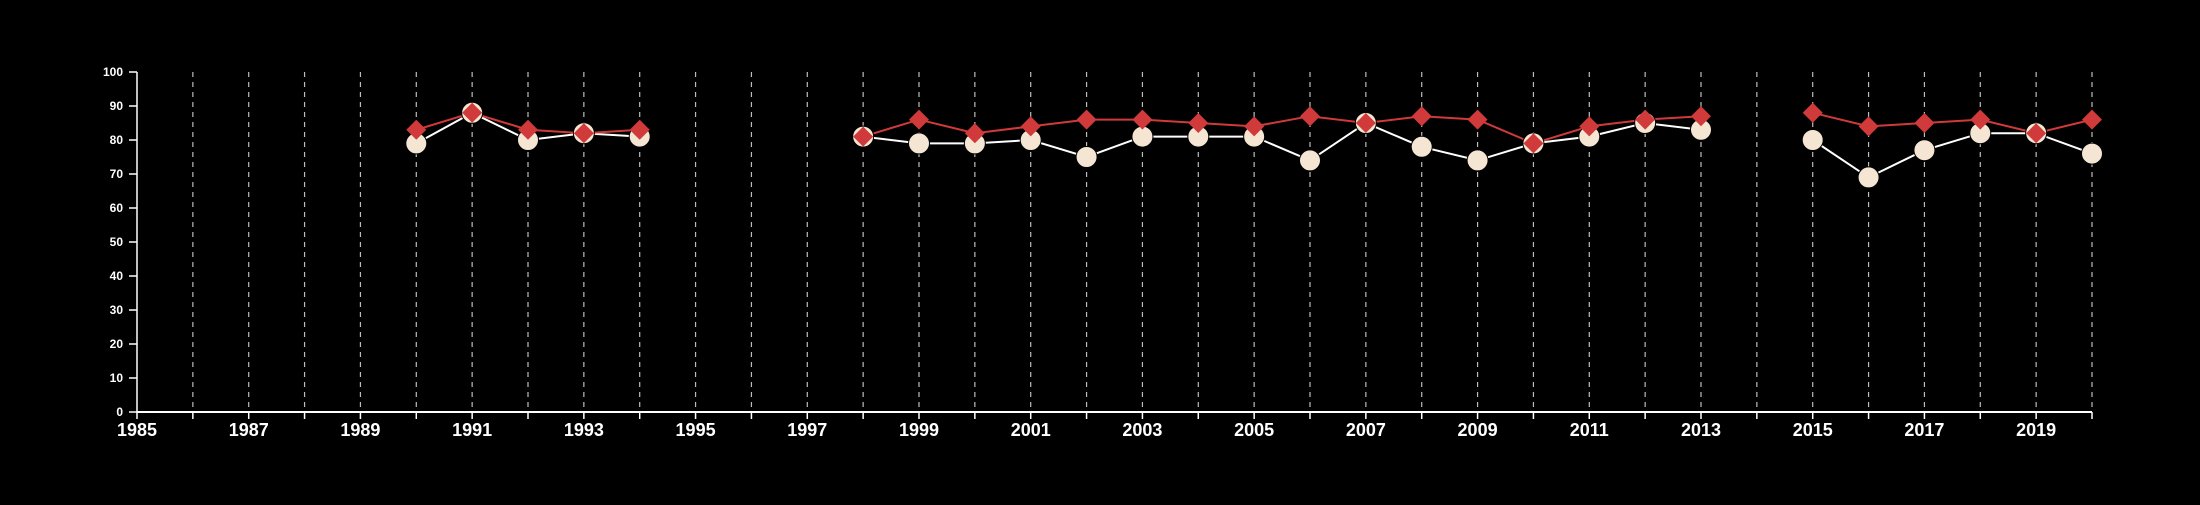  Describe the element at coordinates (1533, 143) in the screenshot. I see `point-diamond-2010` at that location.